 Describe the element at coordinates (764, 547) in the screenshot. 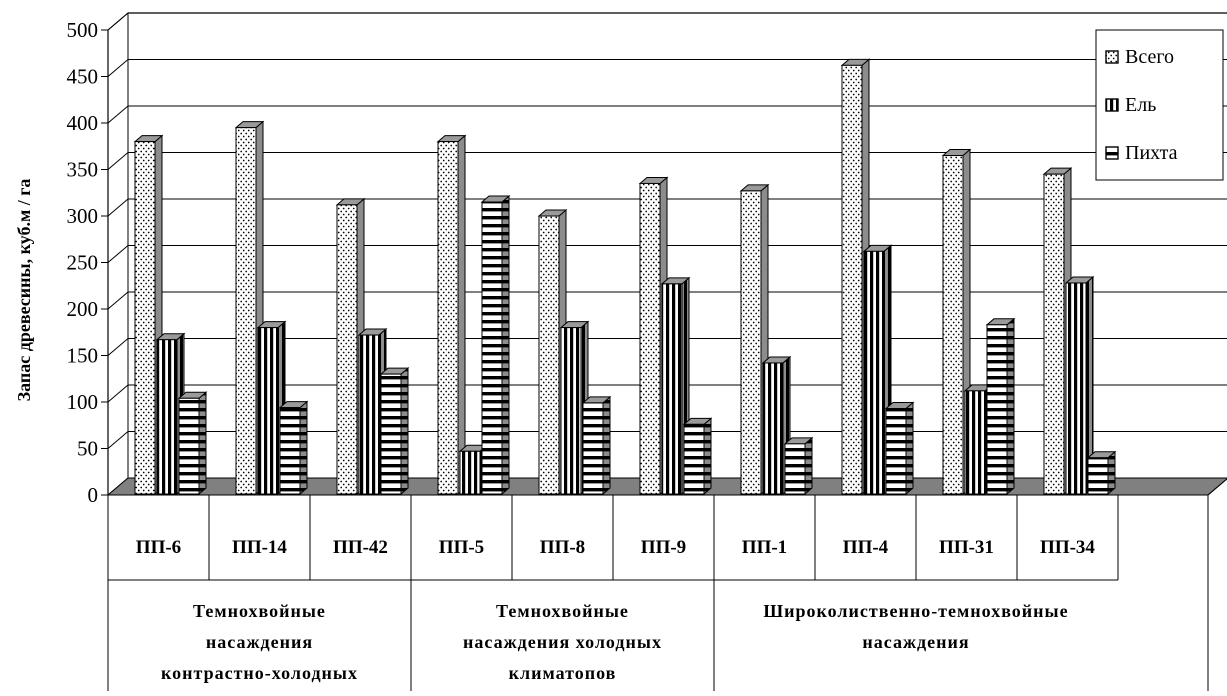

I see `category-label: ПП-1` at that location.